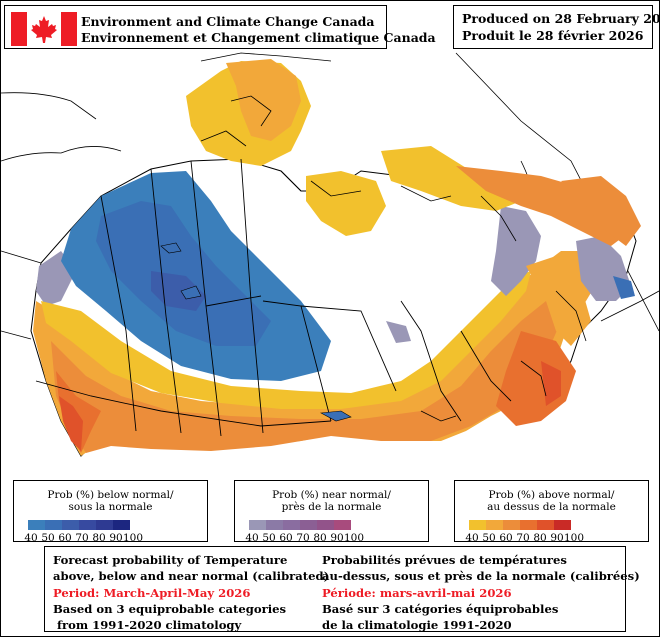  Describe the element at coordinates (444, 560) in the screenshot. I see `description-fr-line1: Probabilités prévues de températures` at that location.